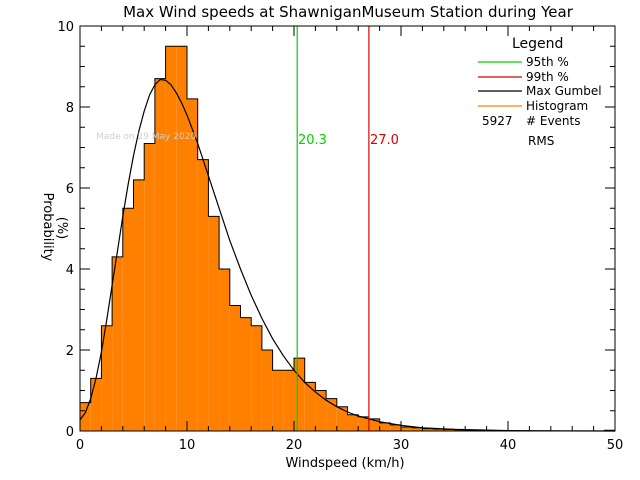  Describe the element at coordinates (146, 137) in the screenshot. I see `watermark: Made on 29 May 2020` at that location.